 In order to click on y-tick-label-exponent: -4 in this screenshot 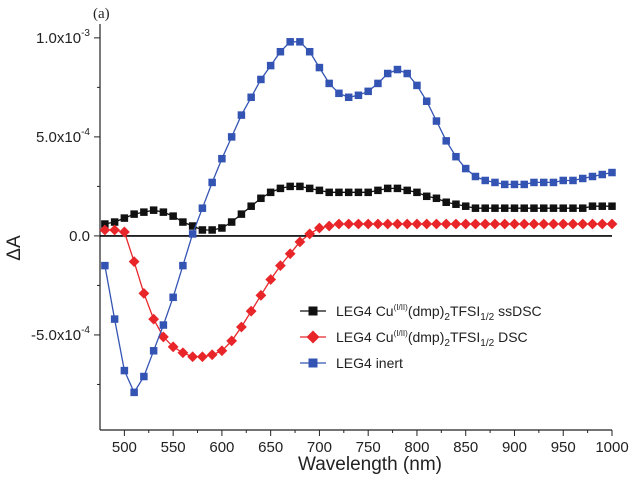, I will do `click(85, 132)`.